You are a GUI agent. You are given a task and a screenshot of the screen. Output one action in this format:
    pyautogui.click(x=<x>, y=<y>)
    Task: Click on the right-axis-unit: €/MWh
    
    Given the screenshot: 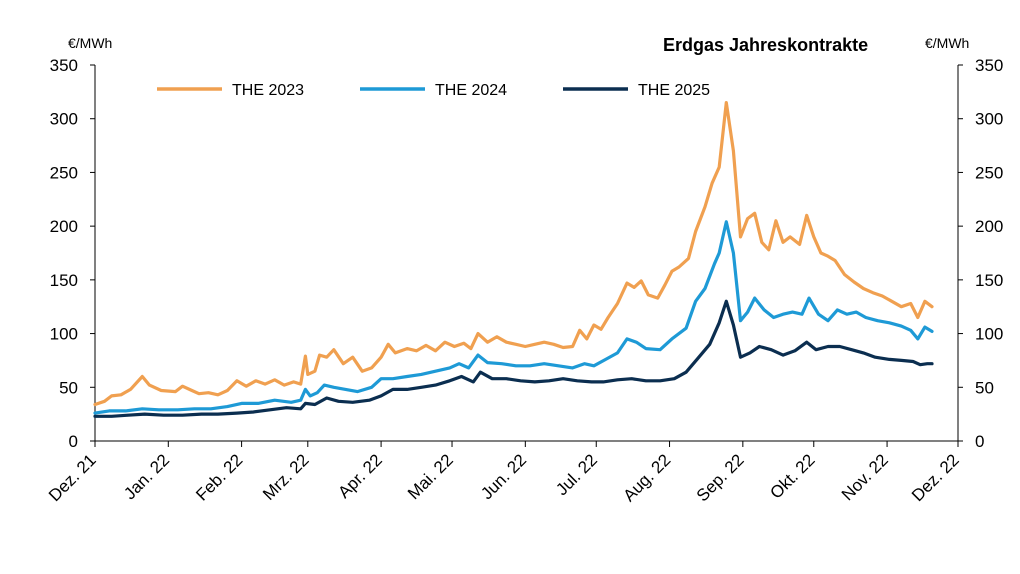 What is the action you would take?
    pyautogui.click(x=947, y=43)
    